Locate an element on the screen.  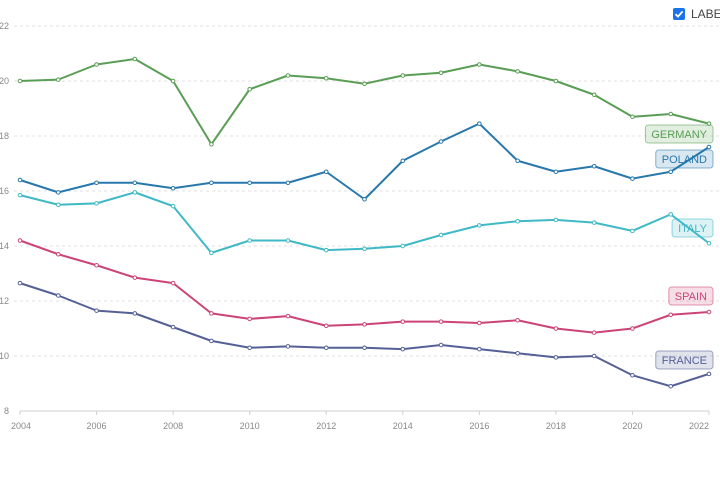
y-tick-label: 12 is located at coordinates (4, 301).